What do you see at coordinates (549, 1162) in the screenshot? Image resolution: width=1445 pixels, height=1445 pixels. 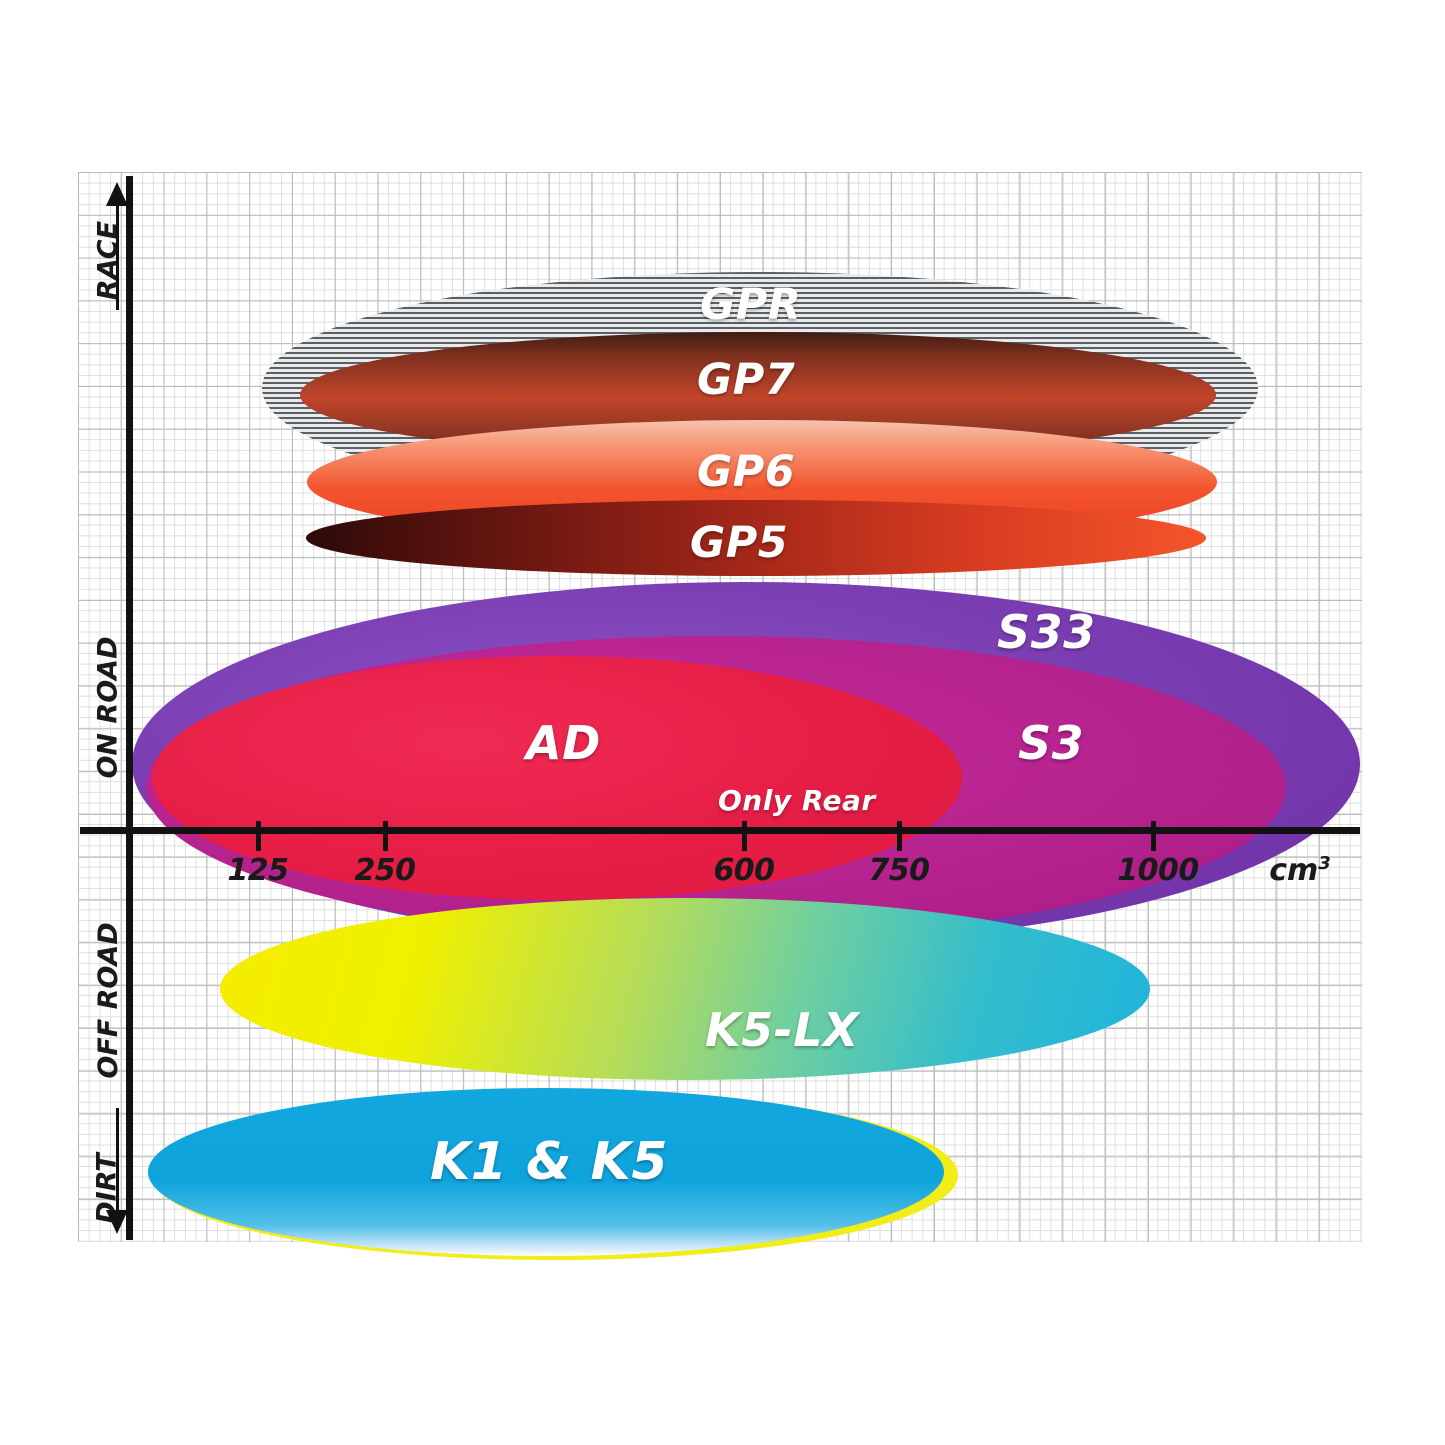 I see `bubble-label-k1k5: K1 & K5` at bounding box center [549, 1162].